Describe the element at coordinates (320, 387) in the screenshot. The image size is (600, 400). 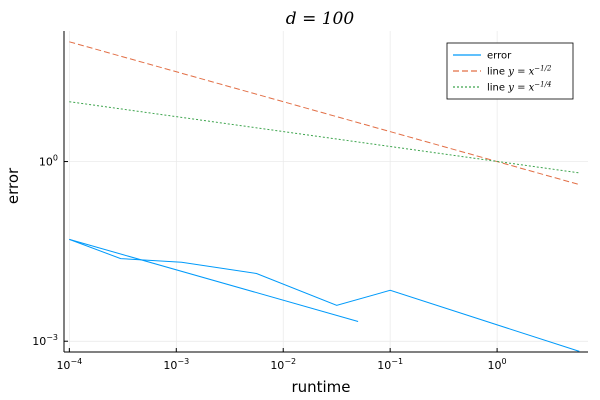
I see `x-axis-label: runtime` at that location.